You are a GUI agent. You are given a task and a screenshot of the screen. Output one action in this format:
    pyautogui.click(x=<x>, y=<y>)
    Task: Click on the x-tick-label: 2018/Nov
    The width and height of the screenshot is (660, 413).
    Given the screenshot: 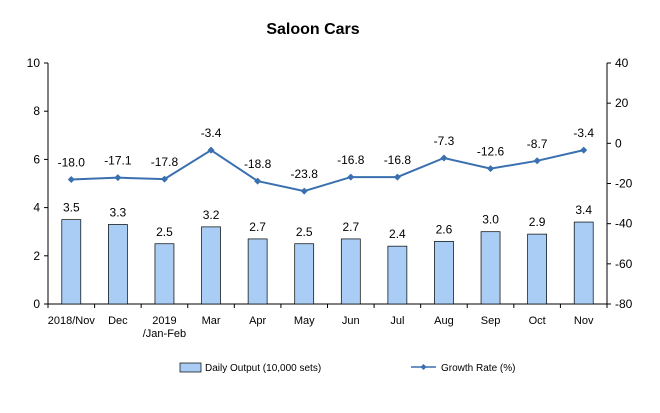 What is the action you would take?
    pyautogui.click(x=72, y=321)
    